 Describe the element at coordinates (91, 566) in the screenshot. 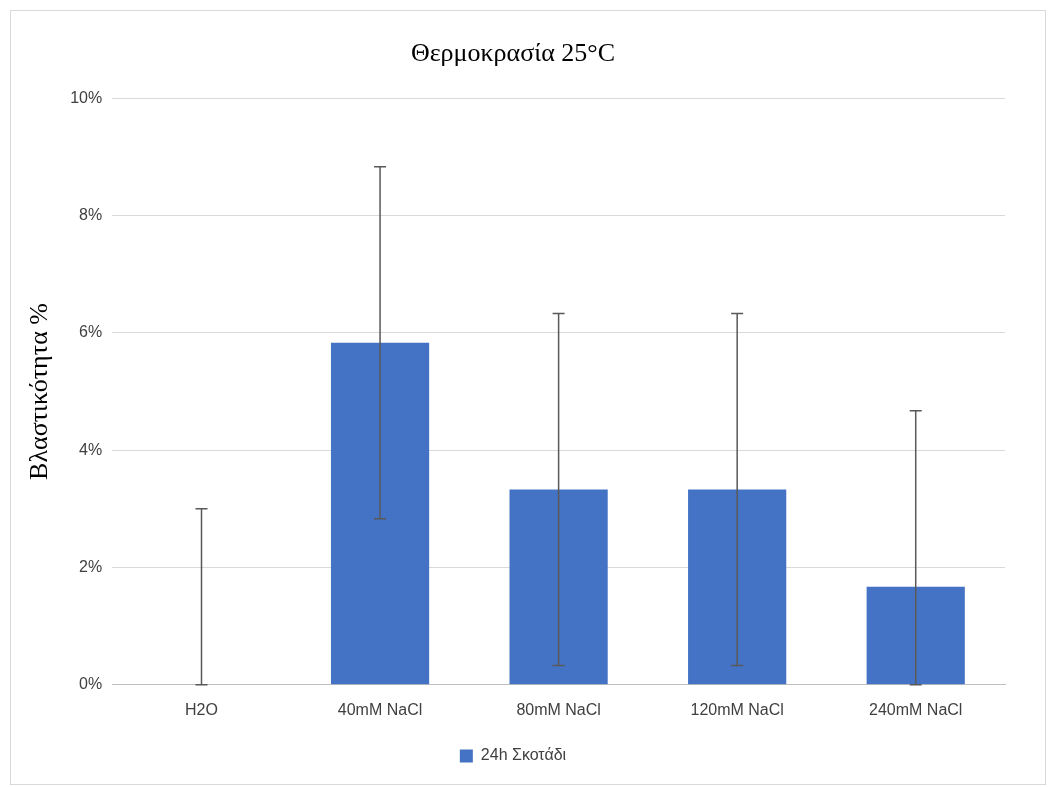

I see `y-tick-label: 2%` at that location.